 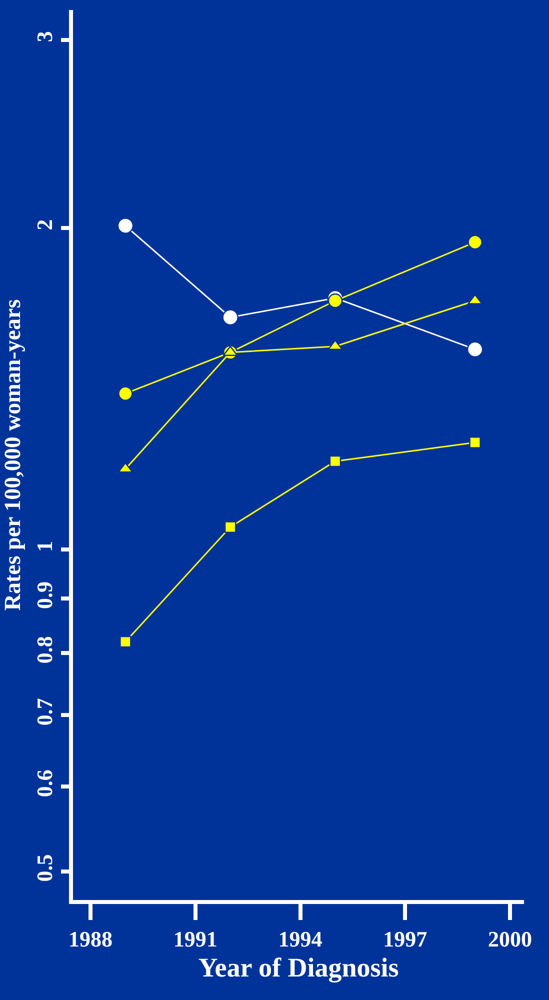 I want to click on x-tick-label: 1988, so click(x=90, y=939).